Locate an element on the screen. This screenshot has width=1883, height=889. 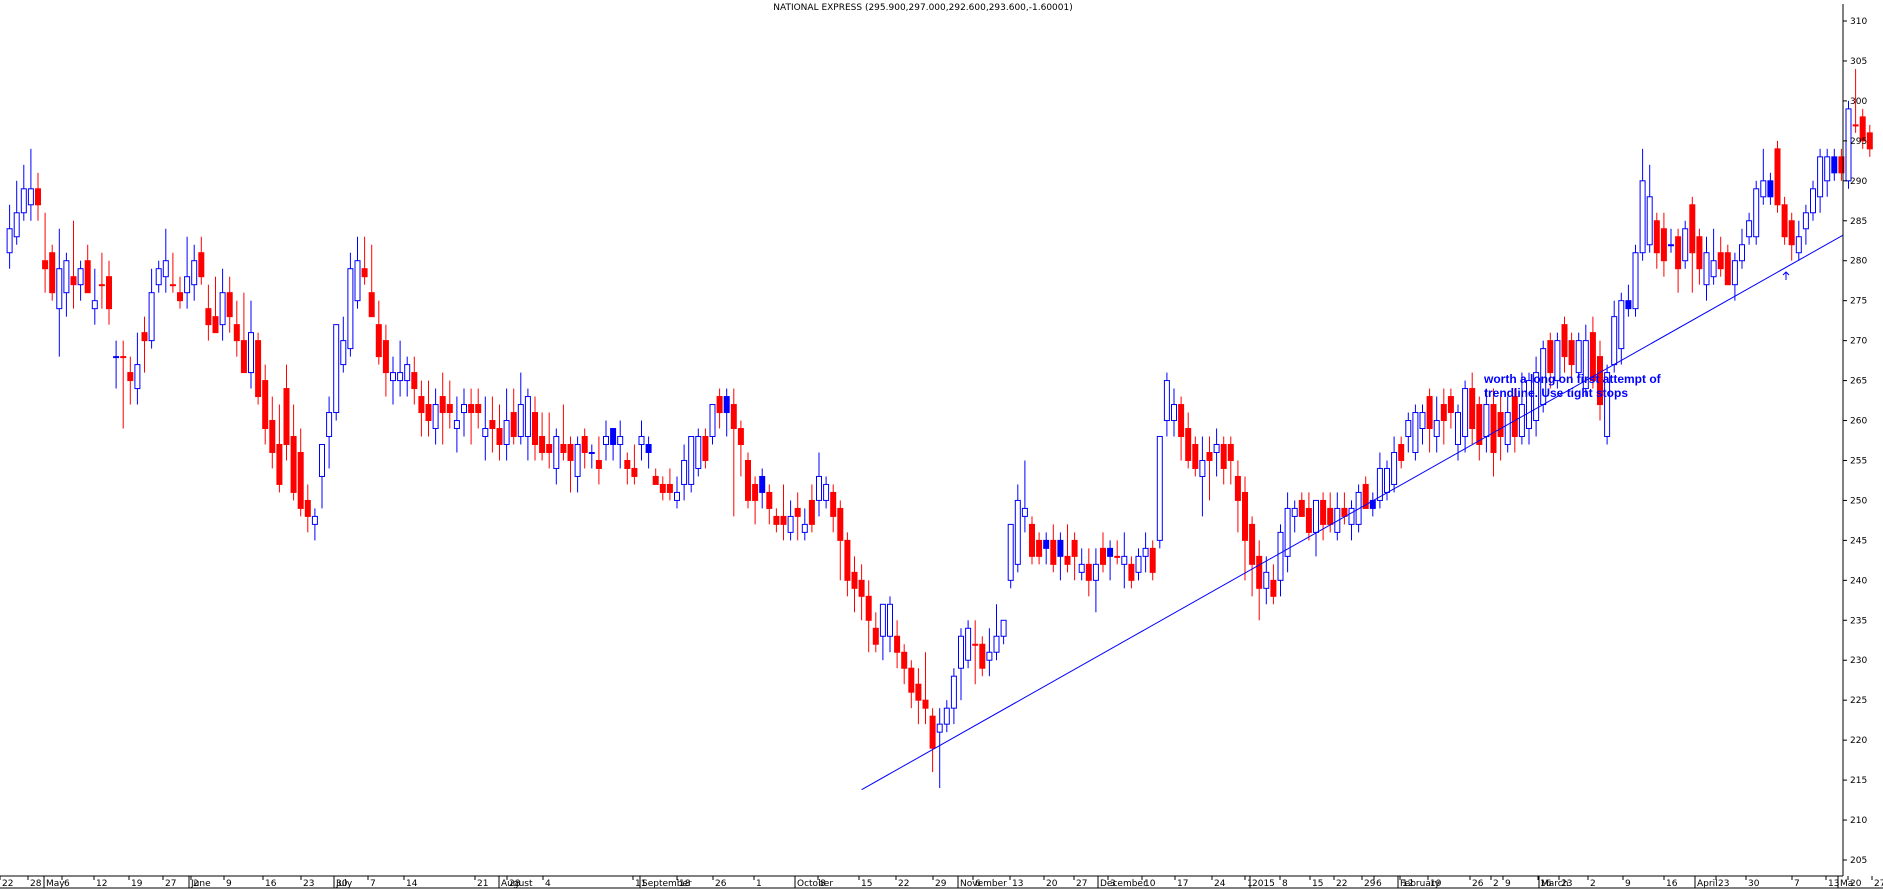
y-tick-label: 285 is located at coordinates (1858, 222).